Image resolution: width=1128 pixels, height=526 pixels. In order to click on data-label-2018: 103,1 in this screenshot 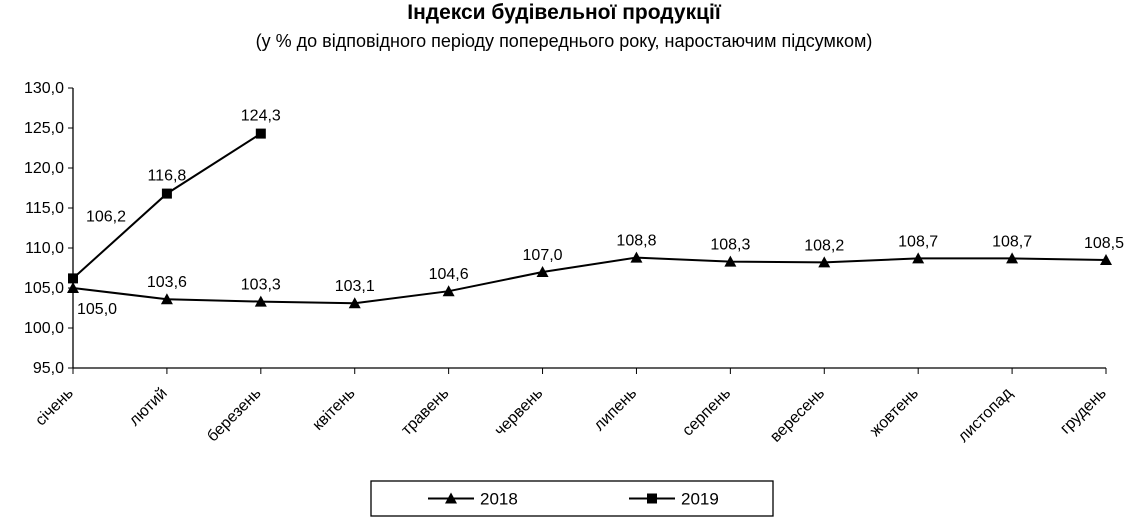, I will do `click(355, 286)`.